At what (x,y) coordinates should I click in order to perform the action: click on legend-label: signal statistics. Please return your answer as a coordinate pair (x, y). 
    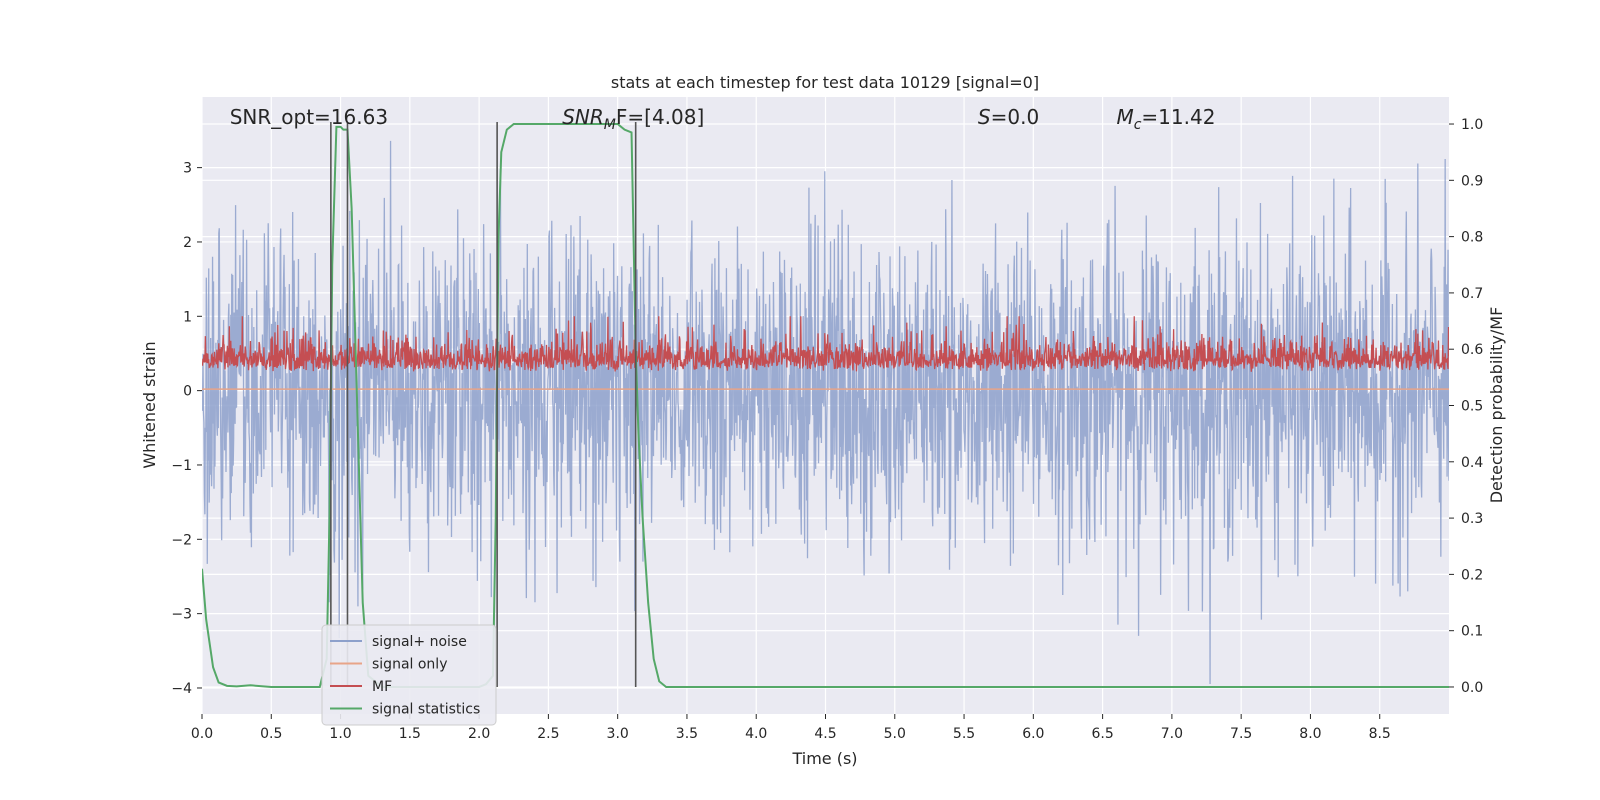
    Looking at the image, I should click on (426, 710).